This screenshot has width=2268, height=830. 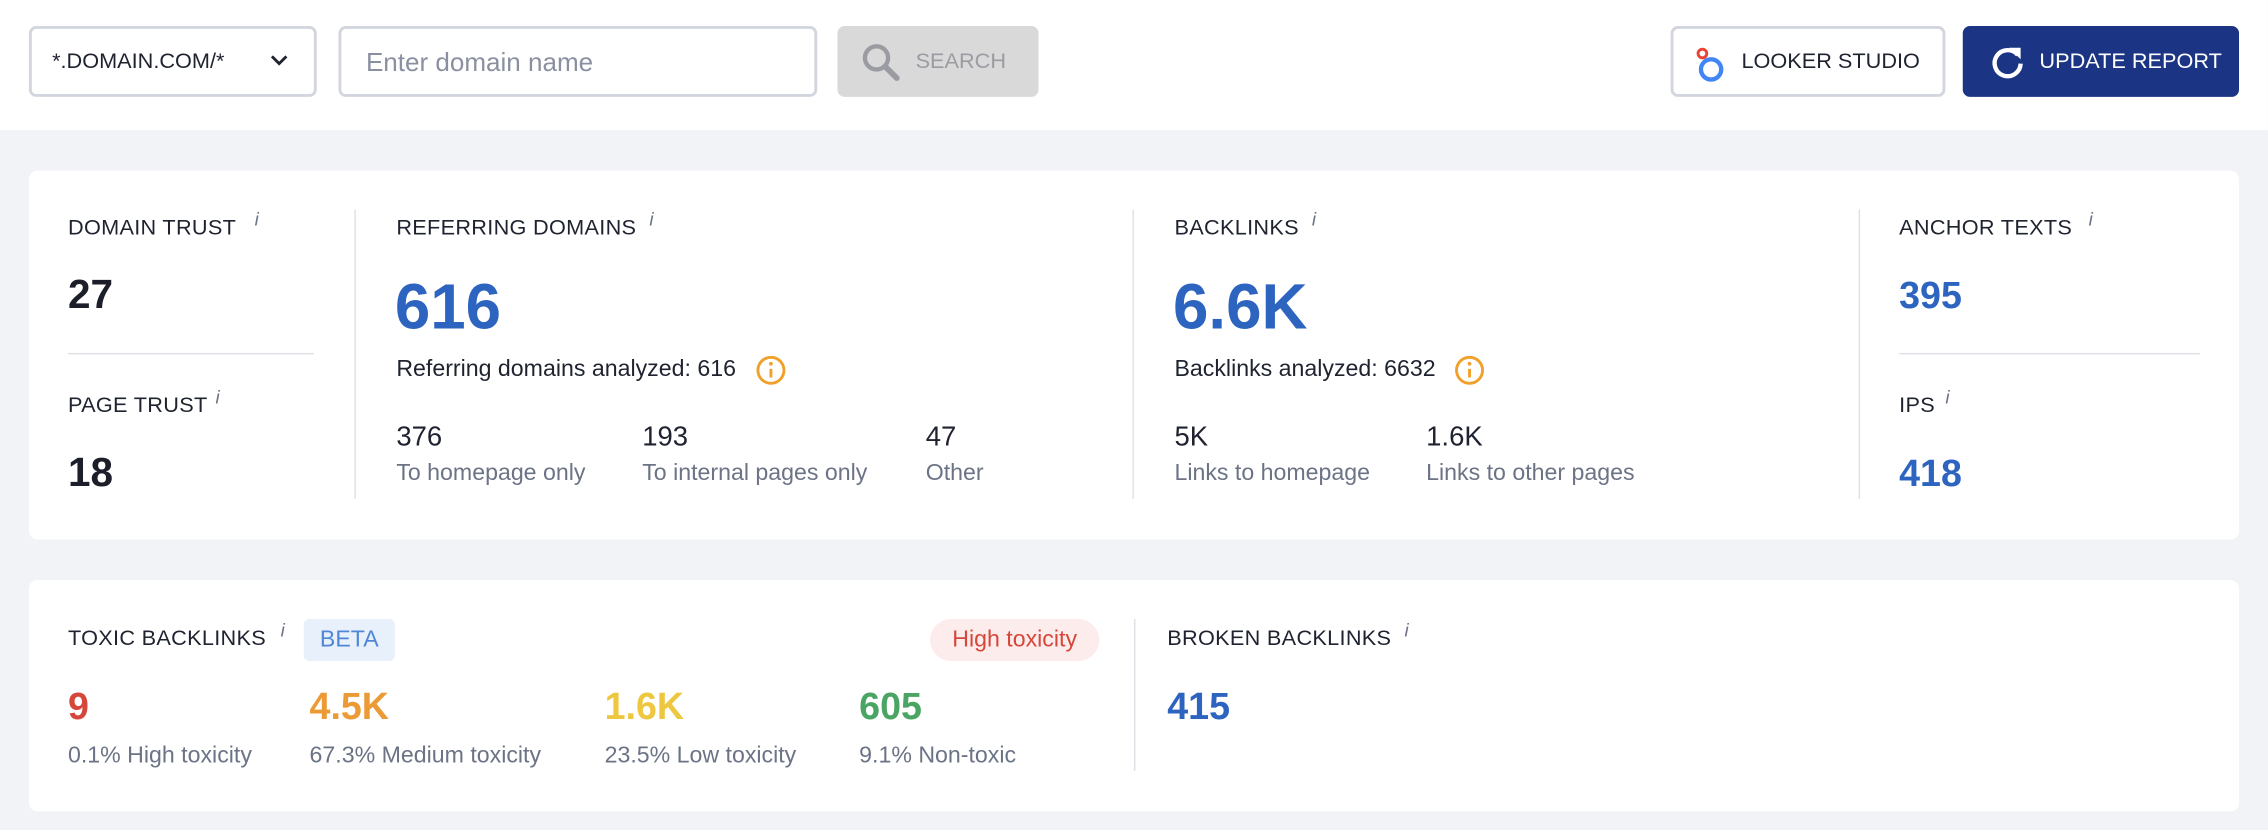 I want to click on metric-label: PAGE TRUST, so click(x=137, y=406).